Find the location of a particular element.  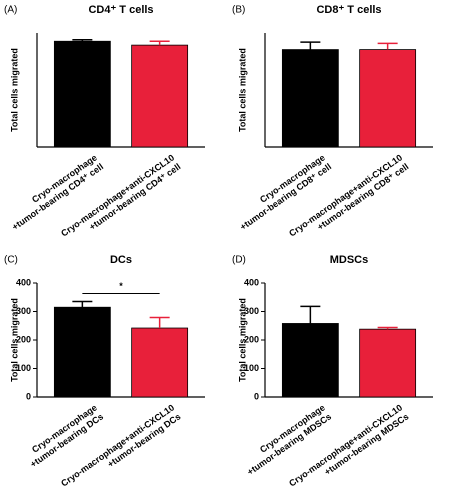

panel-label: (A) is located at coordinates (10, 10).